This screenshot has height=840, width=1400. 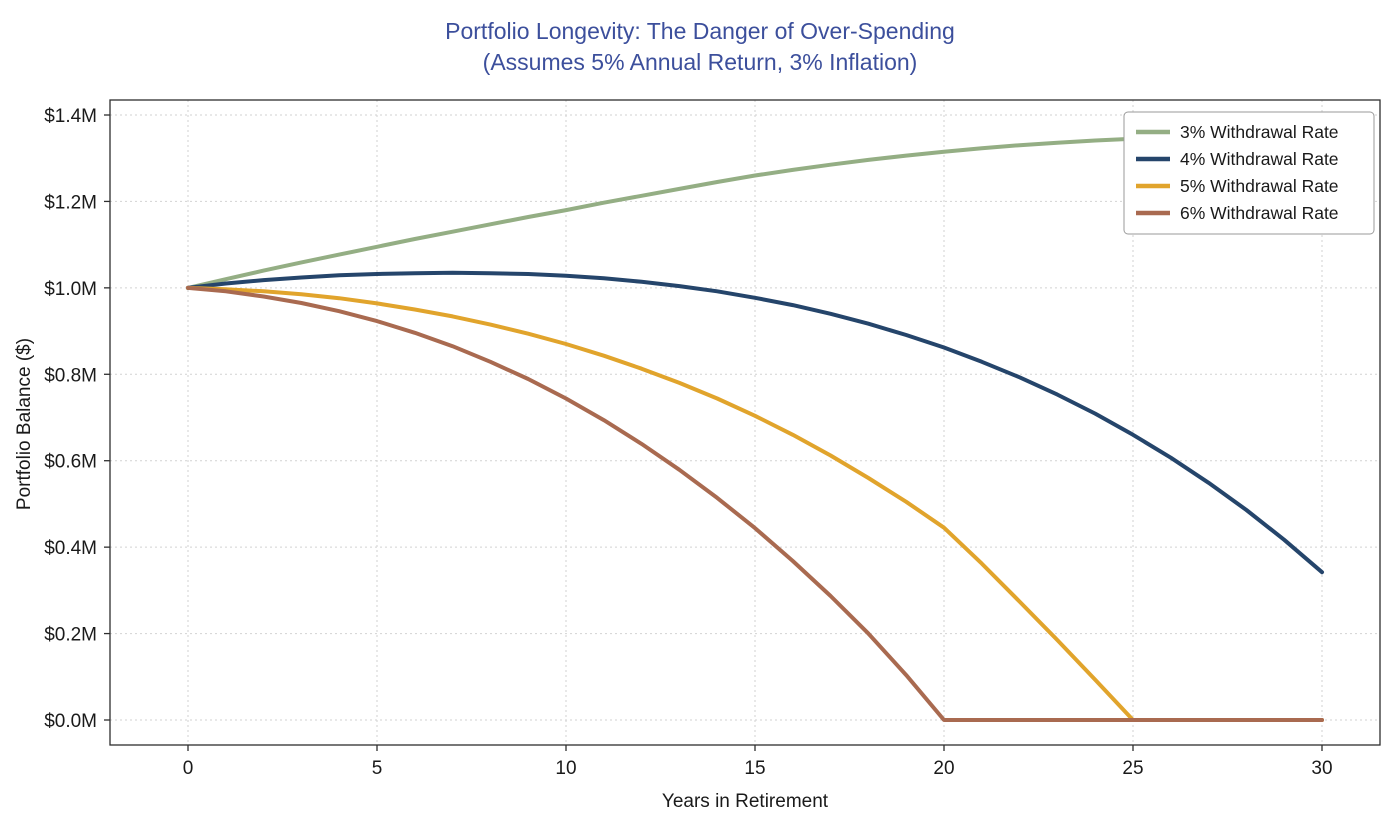 What do you see at coordinates (70, 202) in the screenshot?
I see `y-tick-label: $1.2M` at bounding box center [70, 202].